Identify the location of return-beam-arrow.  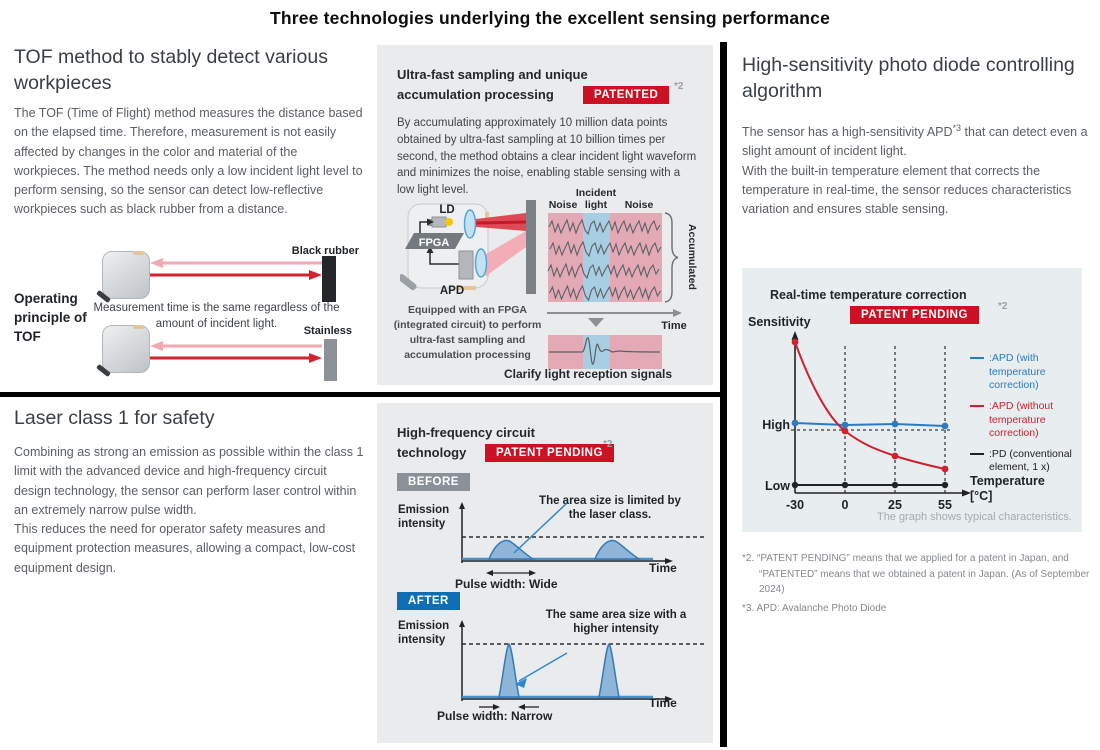
(236, 346).